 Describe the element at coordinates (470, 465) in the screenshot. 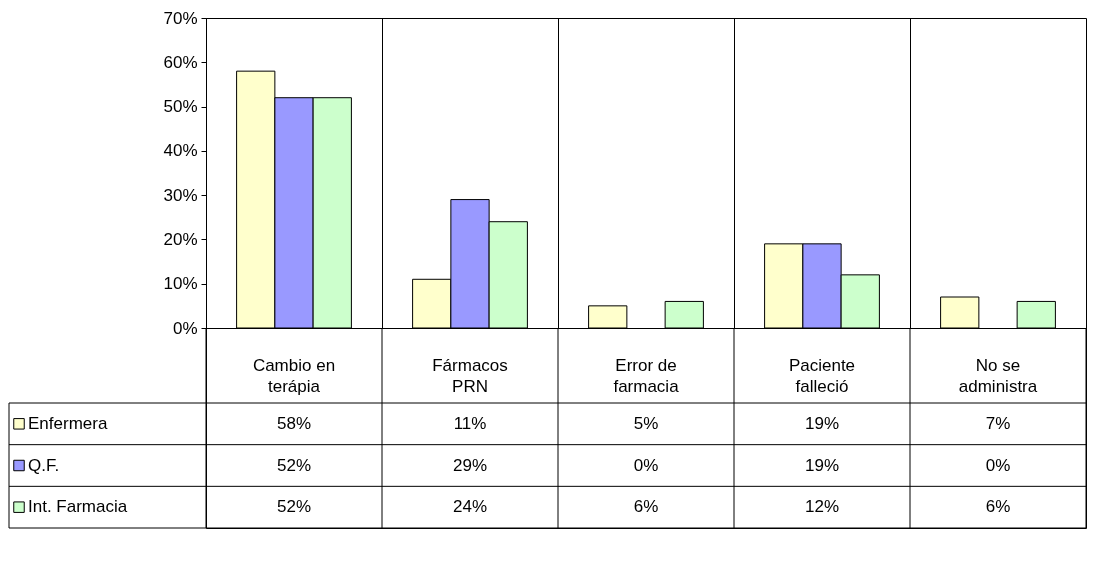

I see `data-label: 29%` at that location.